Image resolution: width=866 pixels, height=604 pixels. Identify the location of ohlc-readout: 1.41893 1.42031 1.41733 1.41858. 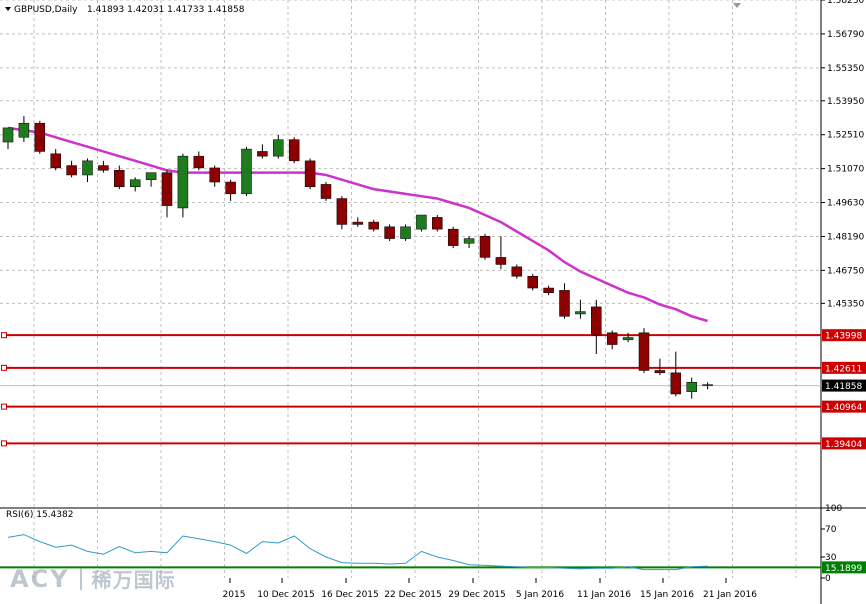
(166, 10).